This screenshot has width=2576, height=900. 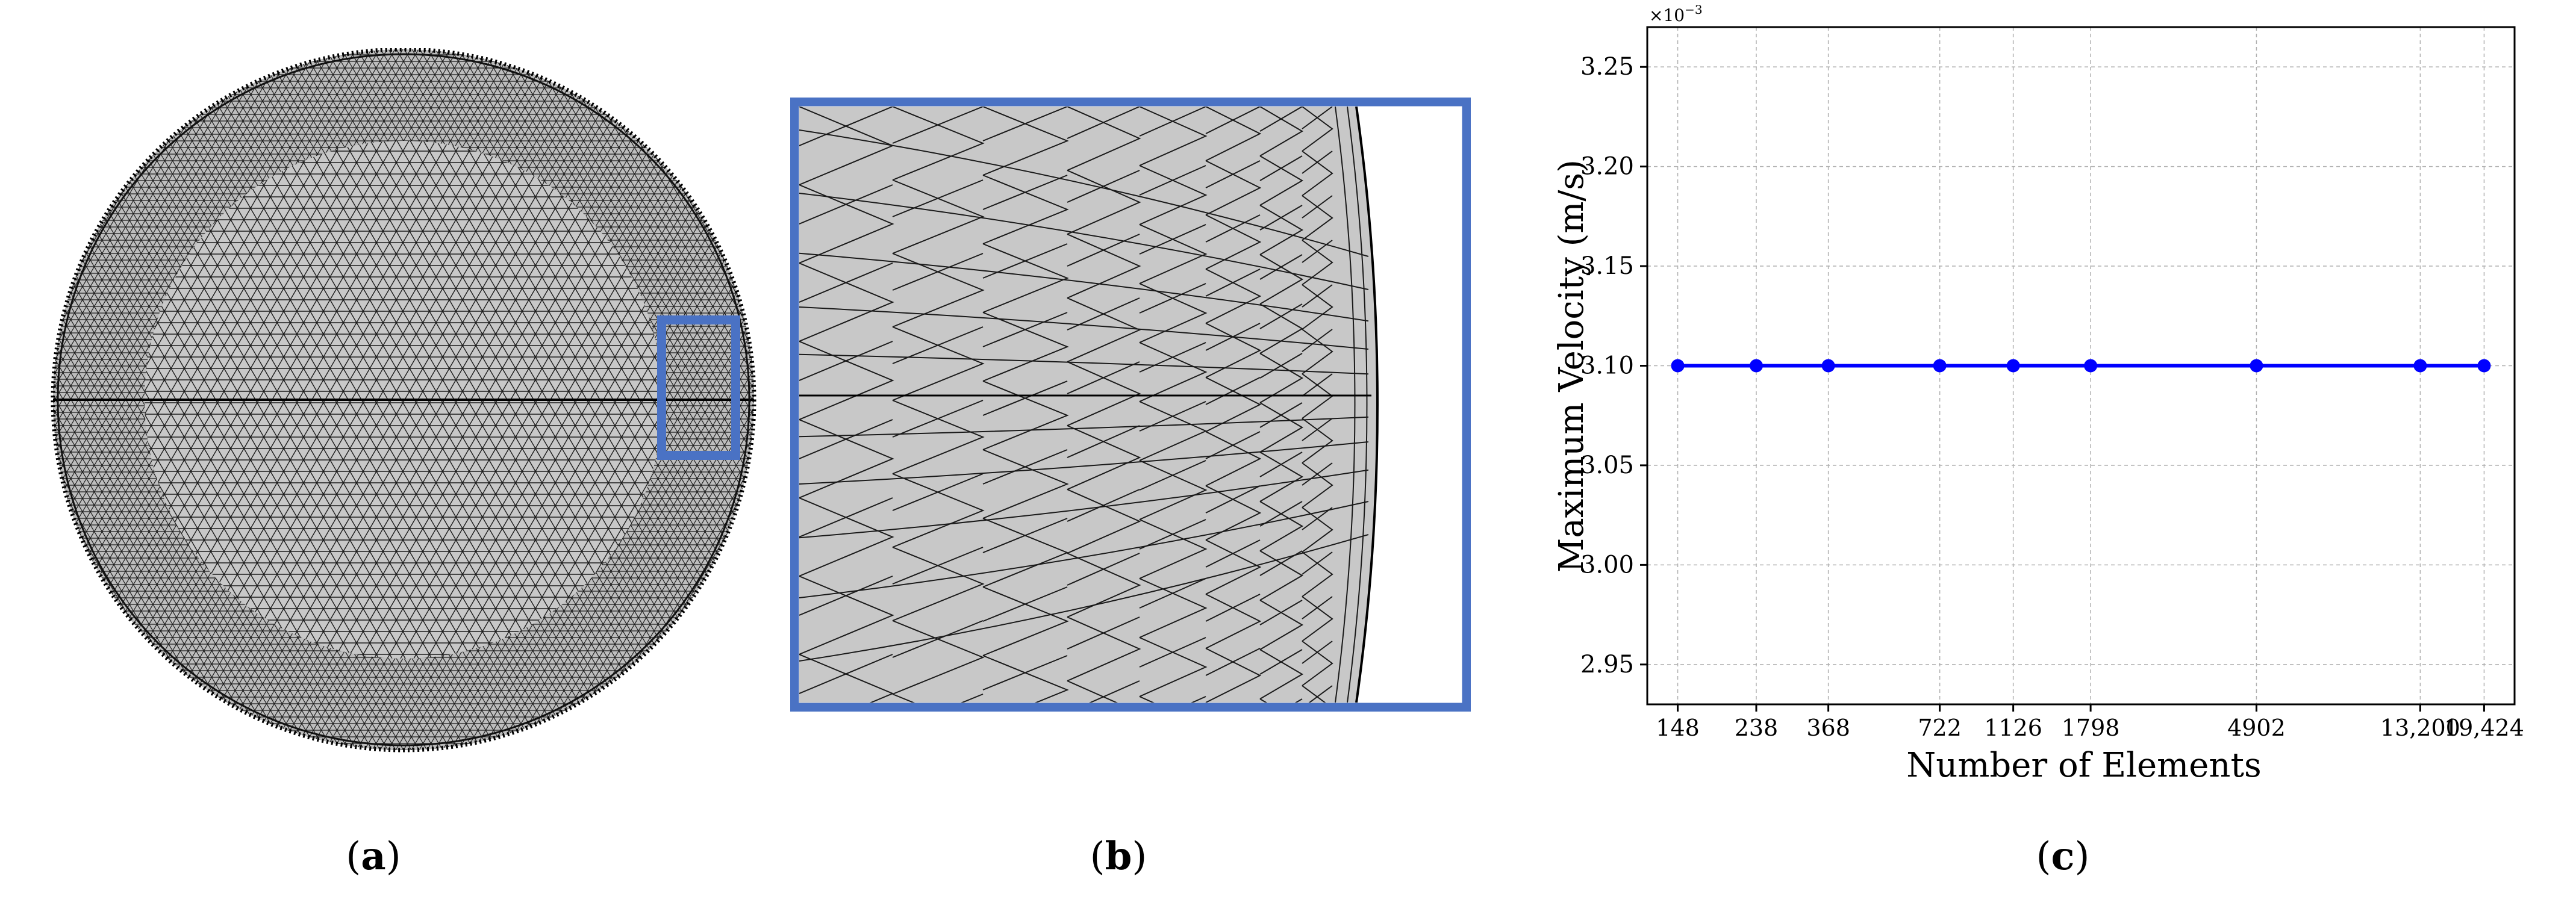 What do you see at coordinates (2484, 728) in the screenshot?
I see `x-tick-label: 19,424` at bounding box center [2484, 728].